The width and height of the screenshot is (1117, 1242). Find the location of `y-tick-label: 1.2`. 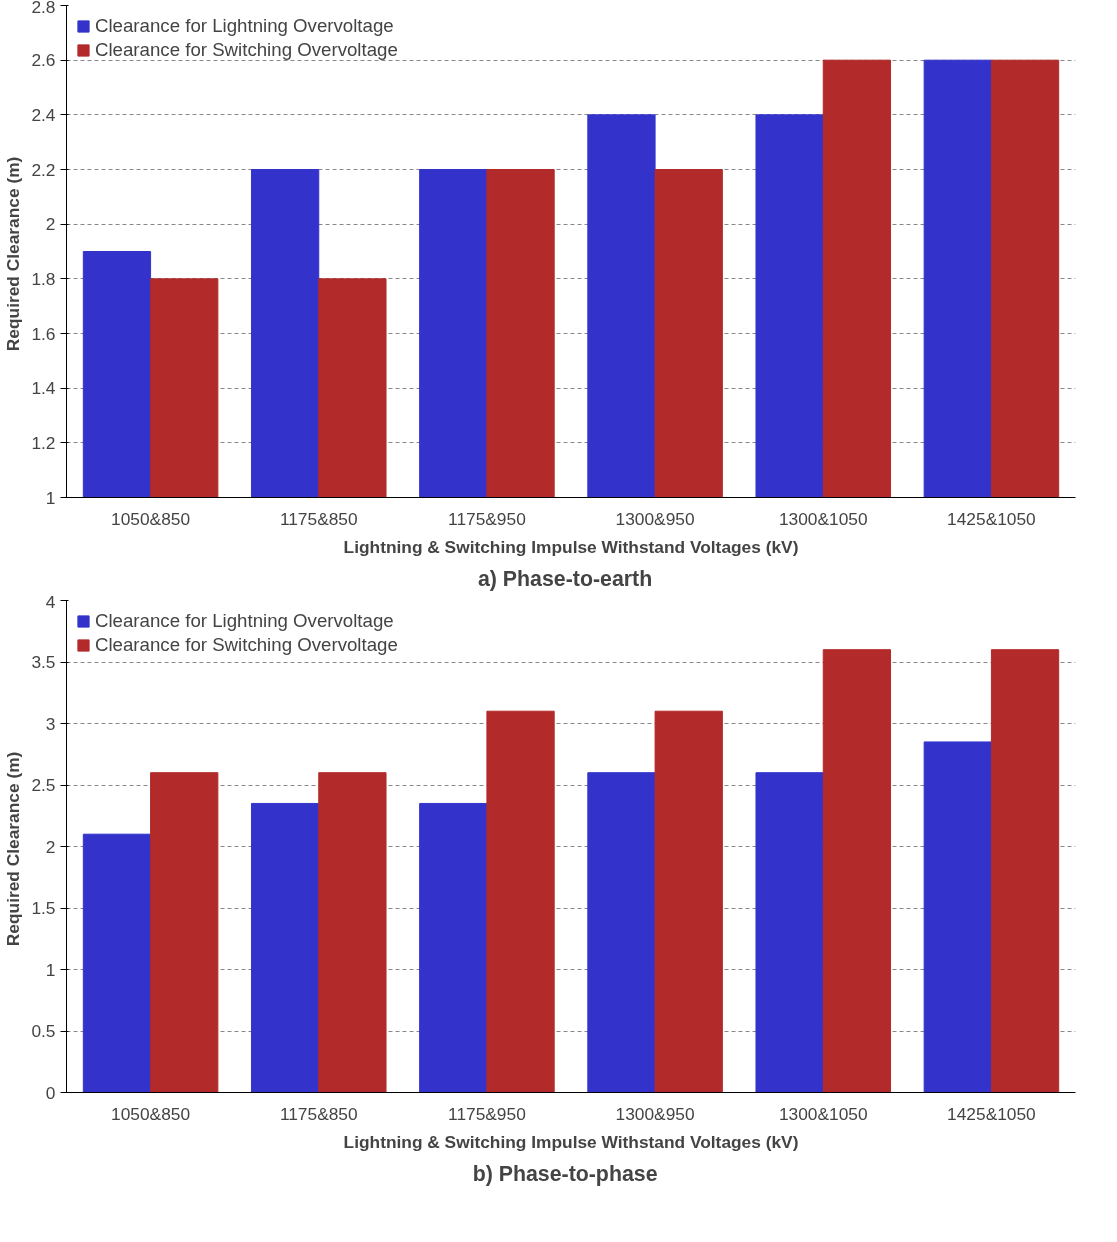

y-tick-label: 1.2 is located at coordinates (43, 442).